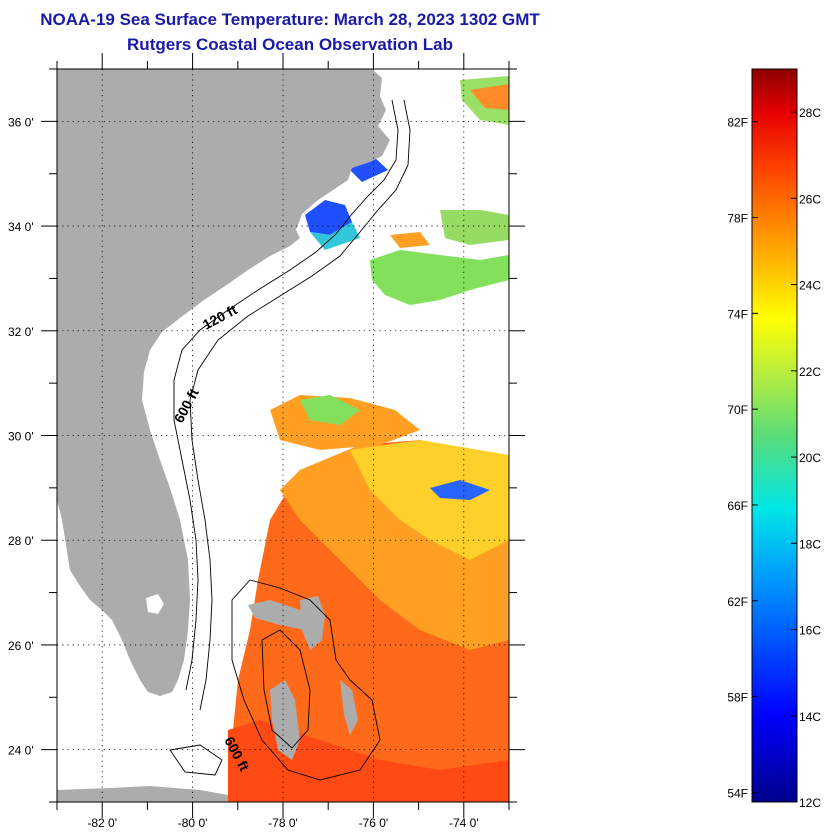 The image size is (833, 832). What do you see at coordinates (810, 631) in the screenshot?
I see `colorbar-c-label: 16C` at bounding box center [810, 631].